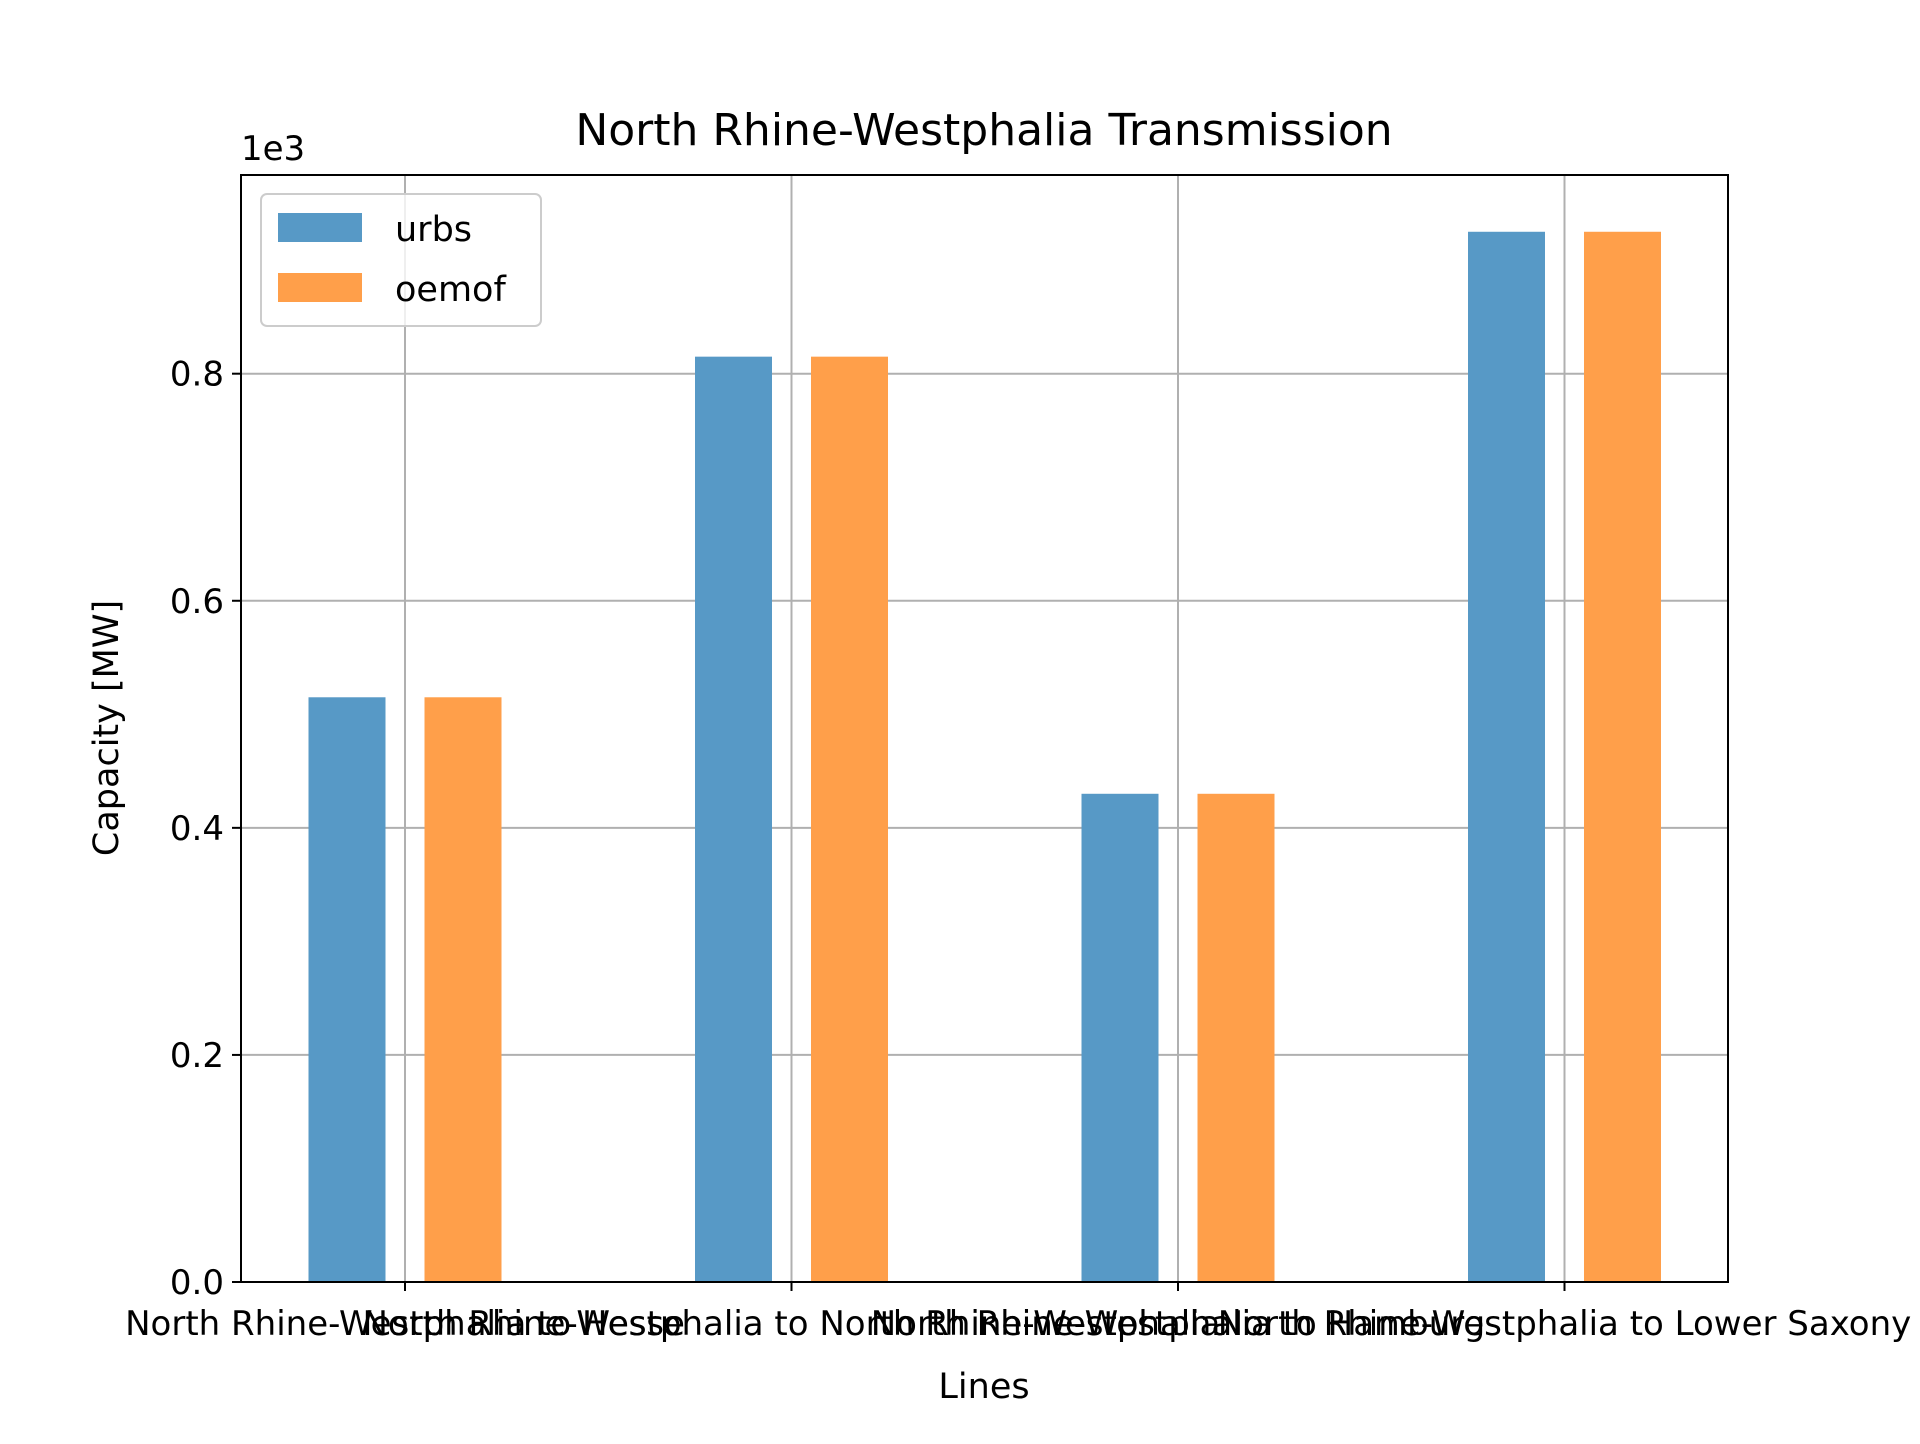 This screenshot has width=1920, height=1444. I want to click on legend: urbs oemof, so click(401, 260).